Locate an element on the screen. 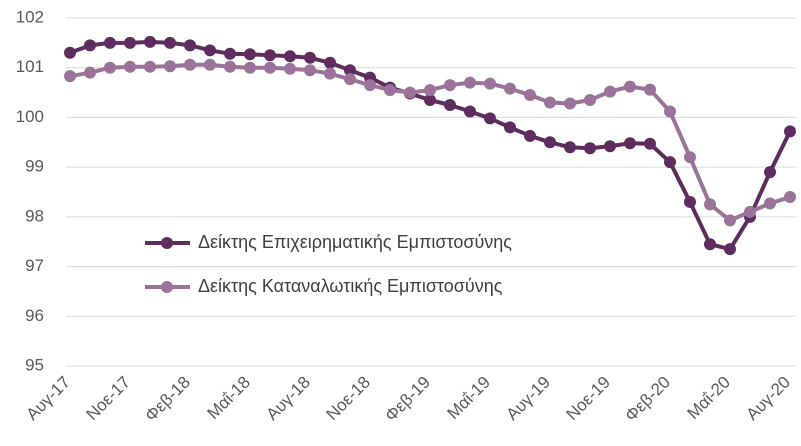 The height and width of the screenshot is (446, 801). x-tick-label: Αυγ-20 is located at coordinates (768, 398).